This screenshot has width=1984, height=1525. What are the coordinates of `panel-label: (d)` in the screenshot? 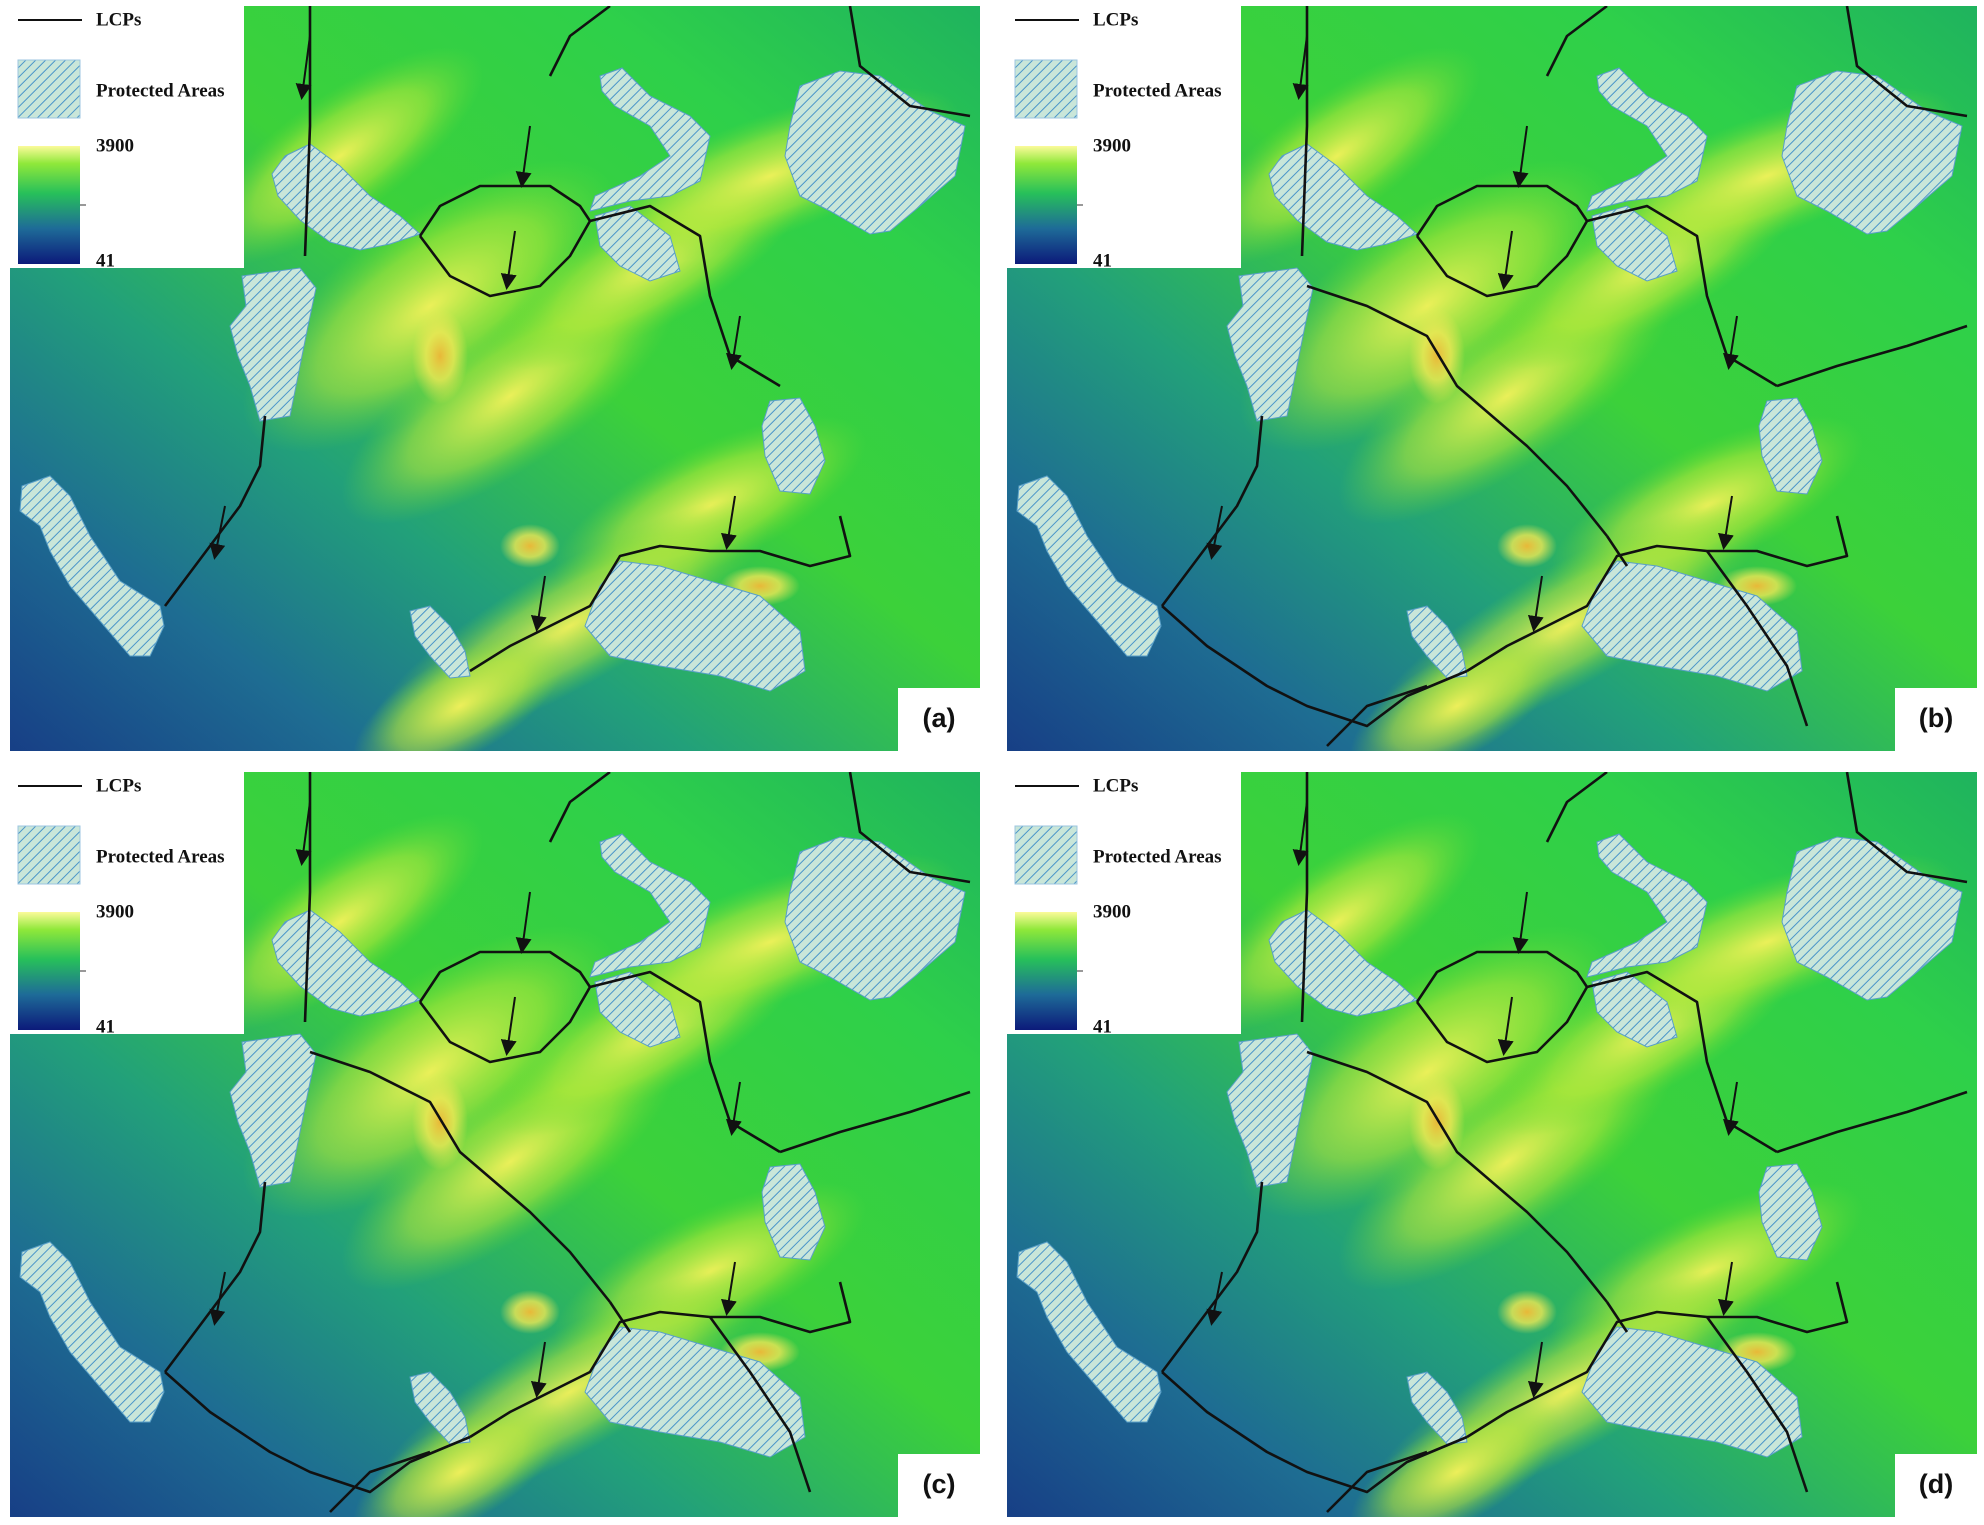 It's located at (1936, 1484).